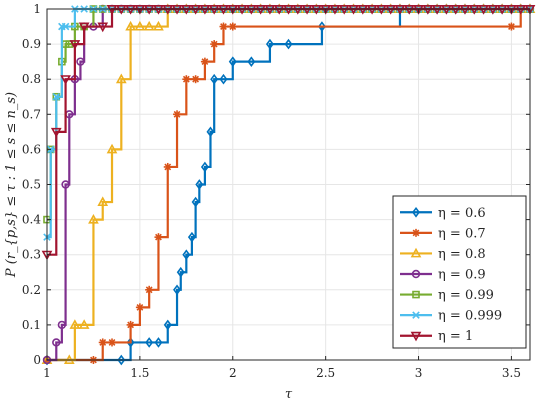 Image resolution: width=540 pixels, height=405 pixels. What do you see at coordinates (462, 275) in the screenshot?
I see `legend-label: η = 0.9` at bounding box center [462, 275].